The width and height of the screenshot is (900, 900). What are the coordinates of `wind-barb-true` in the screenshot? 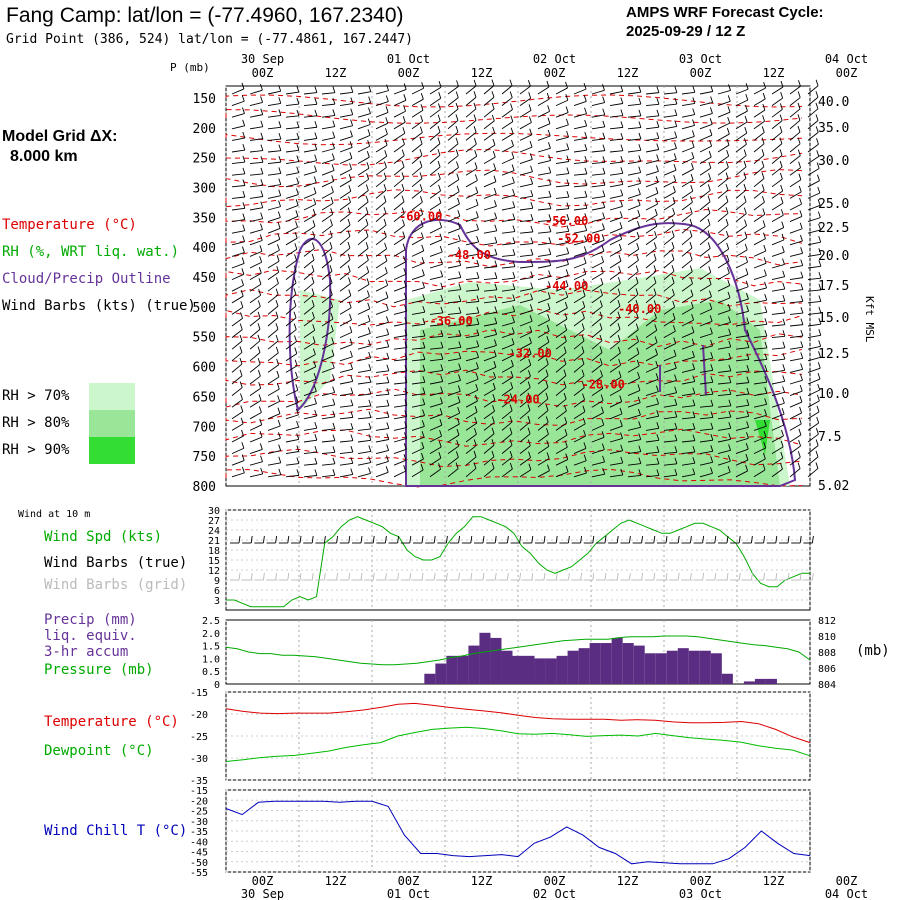 It's located at (471, 539).